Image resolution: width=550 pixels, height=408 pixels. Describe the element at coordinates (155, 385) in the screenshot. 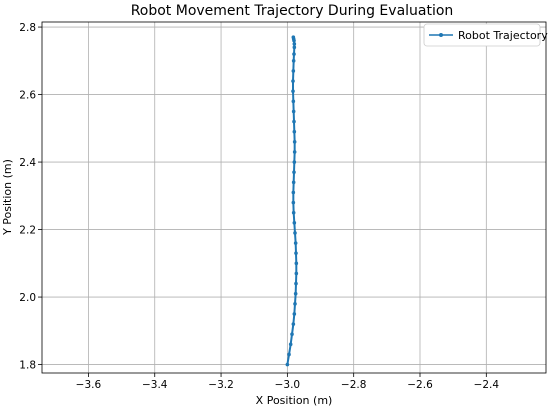

I see `x-tick-label: −3.4` at that location.